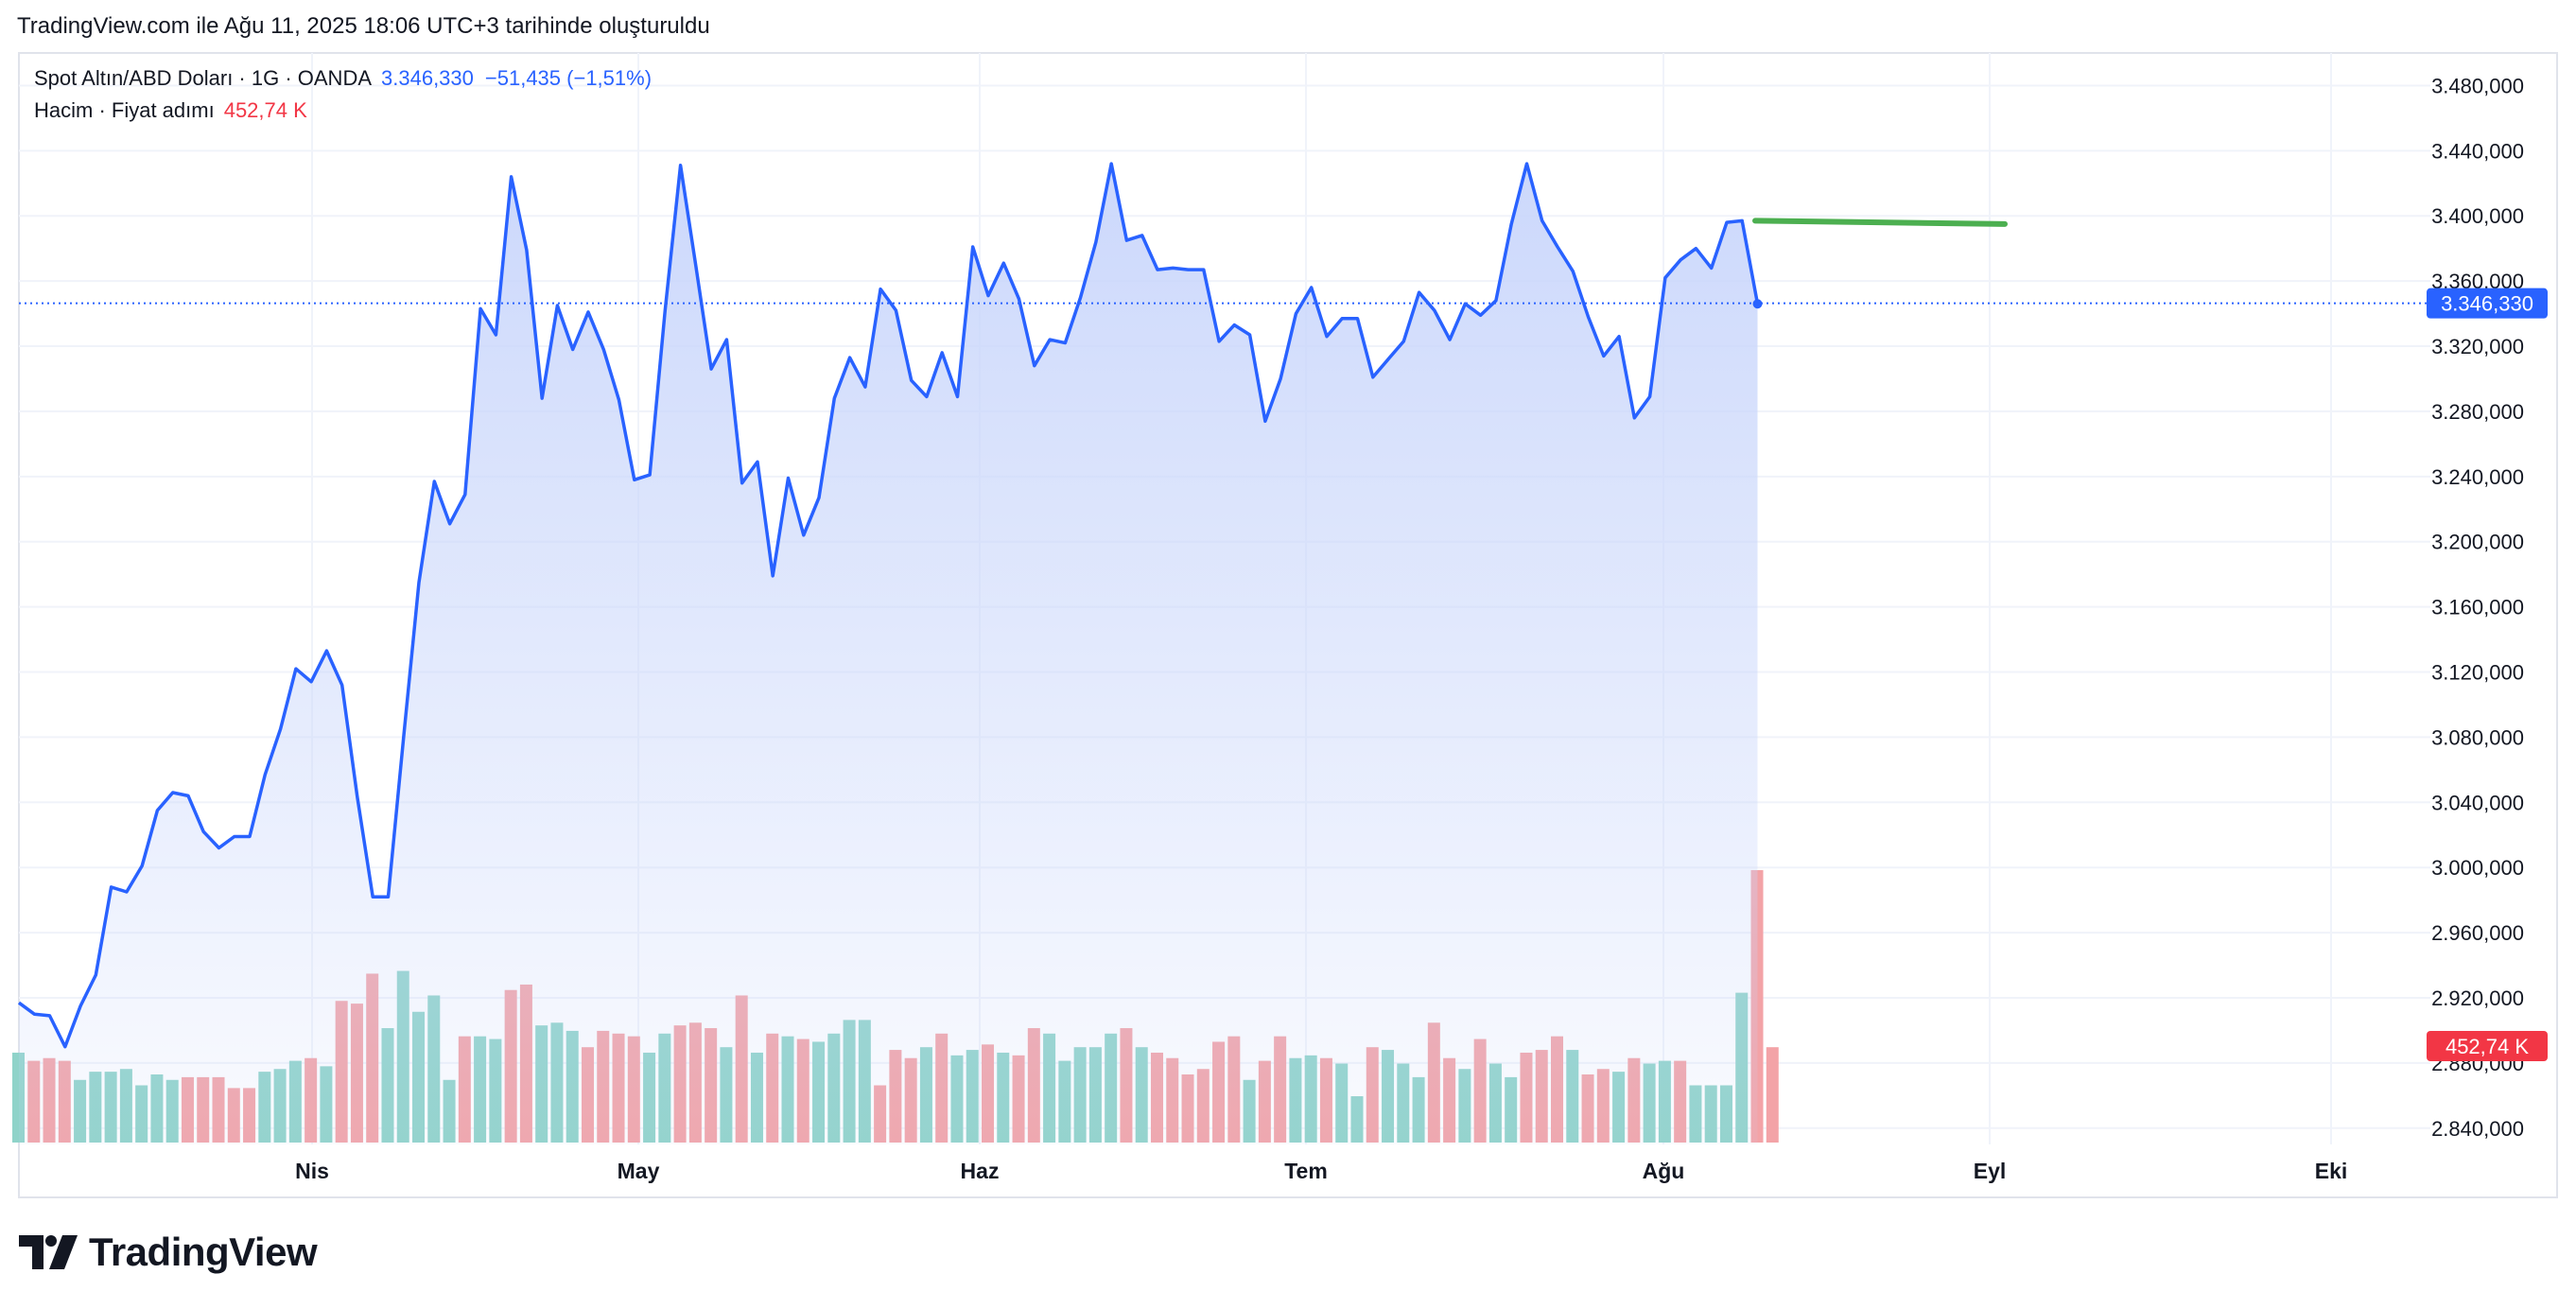 The height and width of the screenshot is (1309, 2576). I want to click on legend-last-price: 3.346,330, so click(427, 78).